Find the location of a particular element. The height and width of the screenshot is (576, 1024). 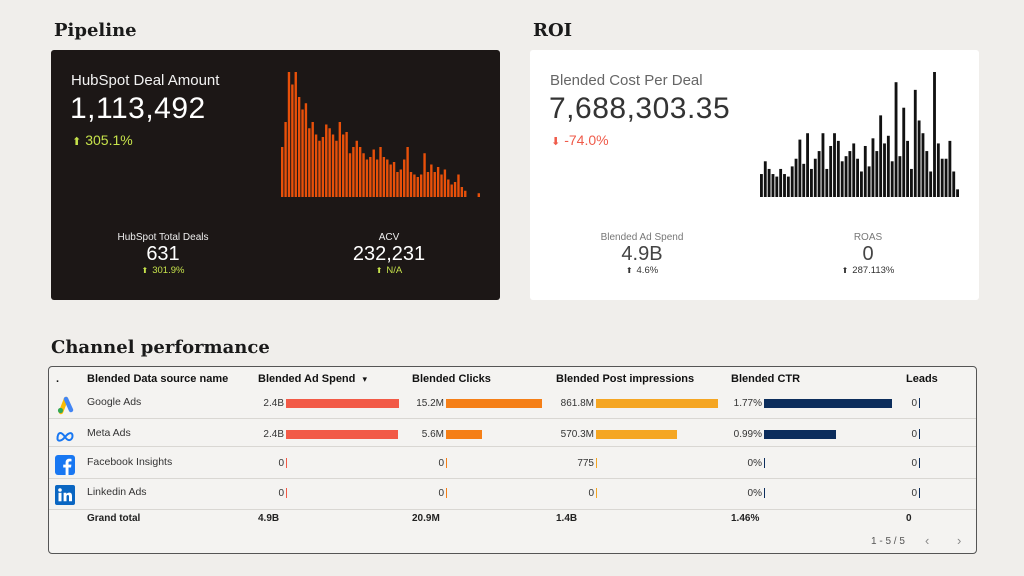

ad-spend-value: 4.9B is located at coordinates (642, 254).